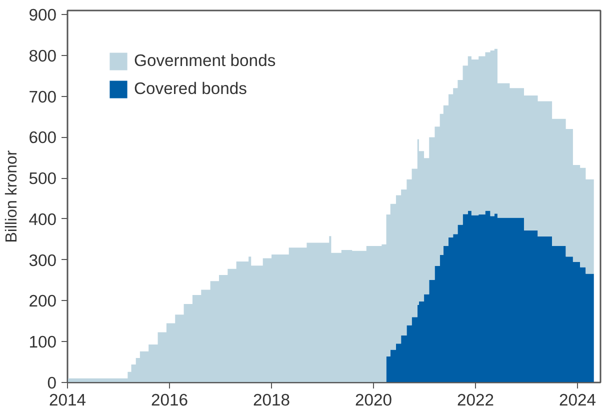 The height and width of the screenshot is (412, 606). Describe the element at coordinates (475, 400) in the screenshot. I see `x-tick-label: 2022` at that location.